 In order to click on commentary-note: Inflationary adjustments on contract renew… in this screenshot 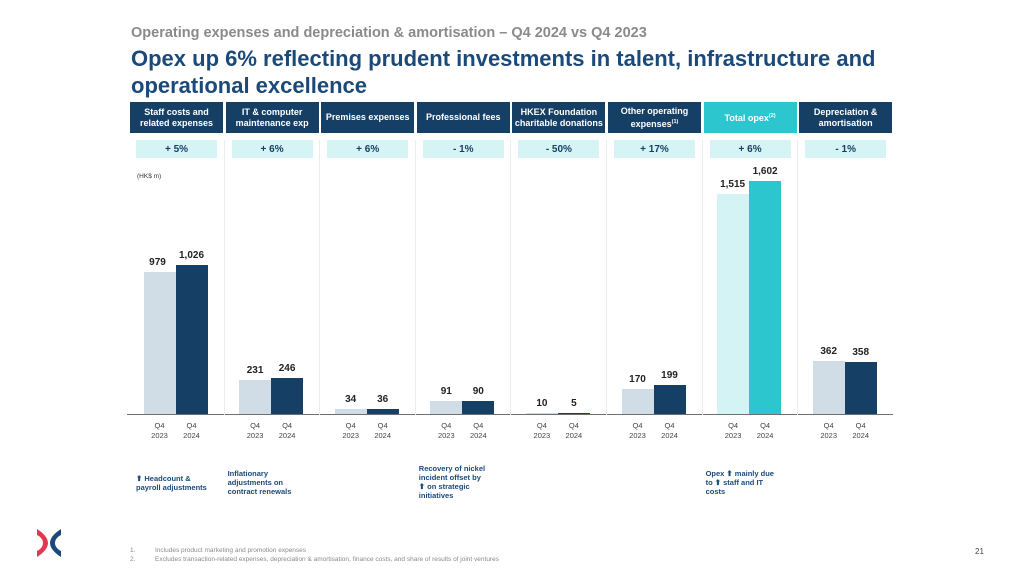, I will do `click(260, 482)`.